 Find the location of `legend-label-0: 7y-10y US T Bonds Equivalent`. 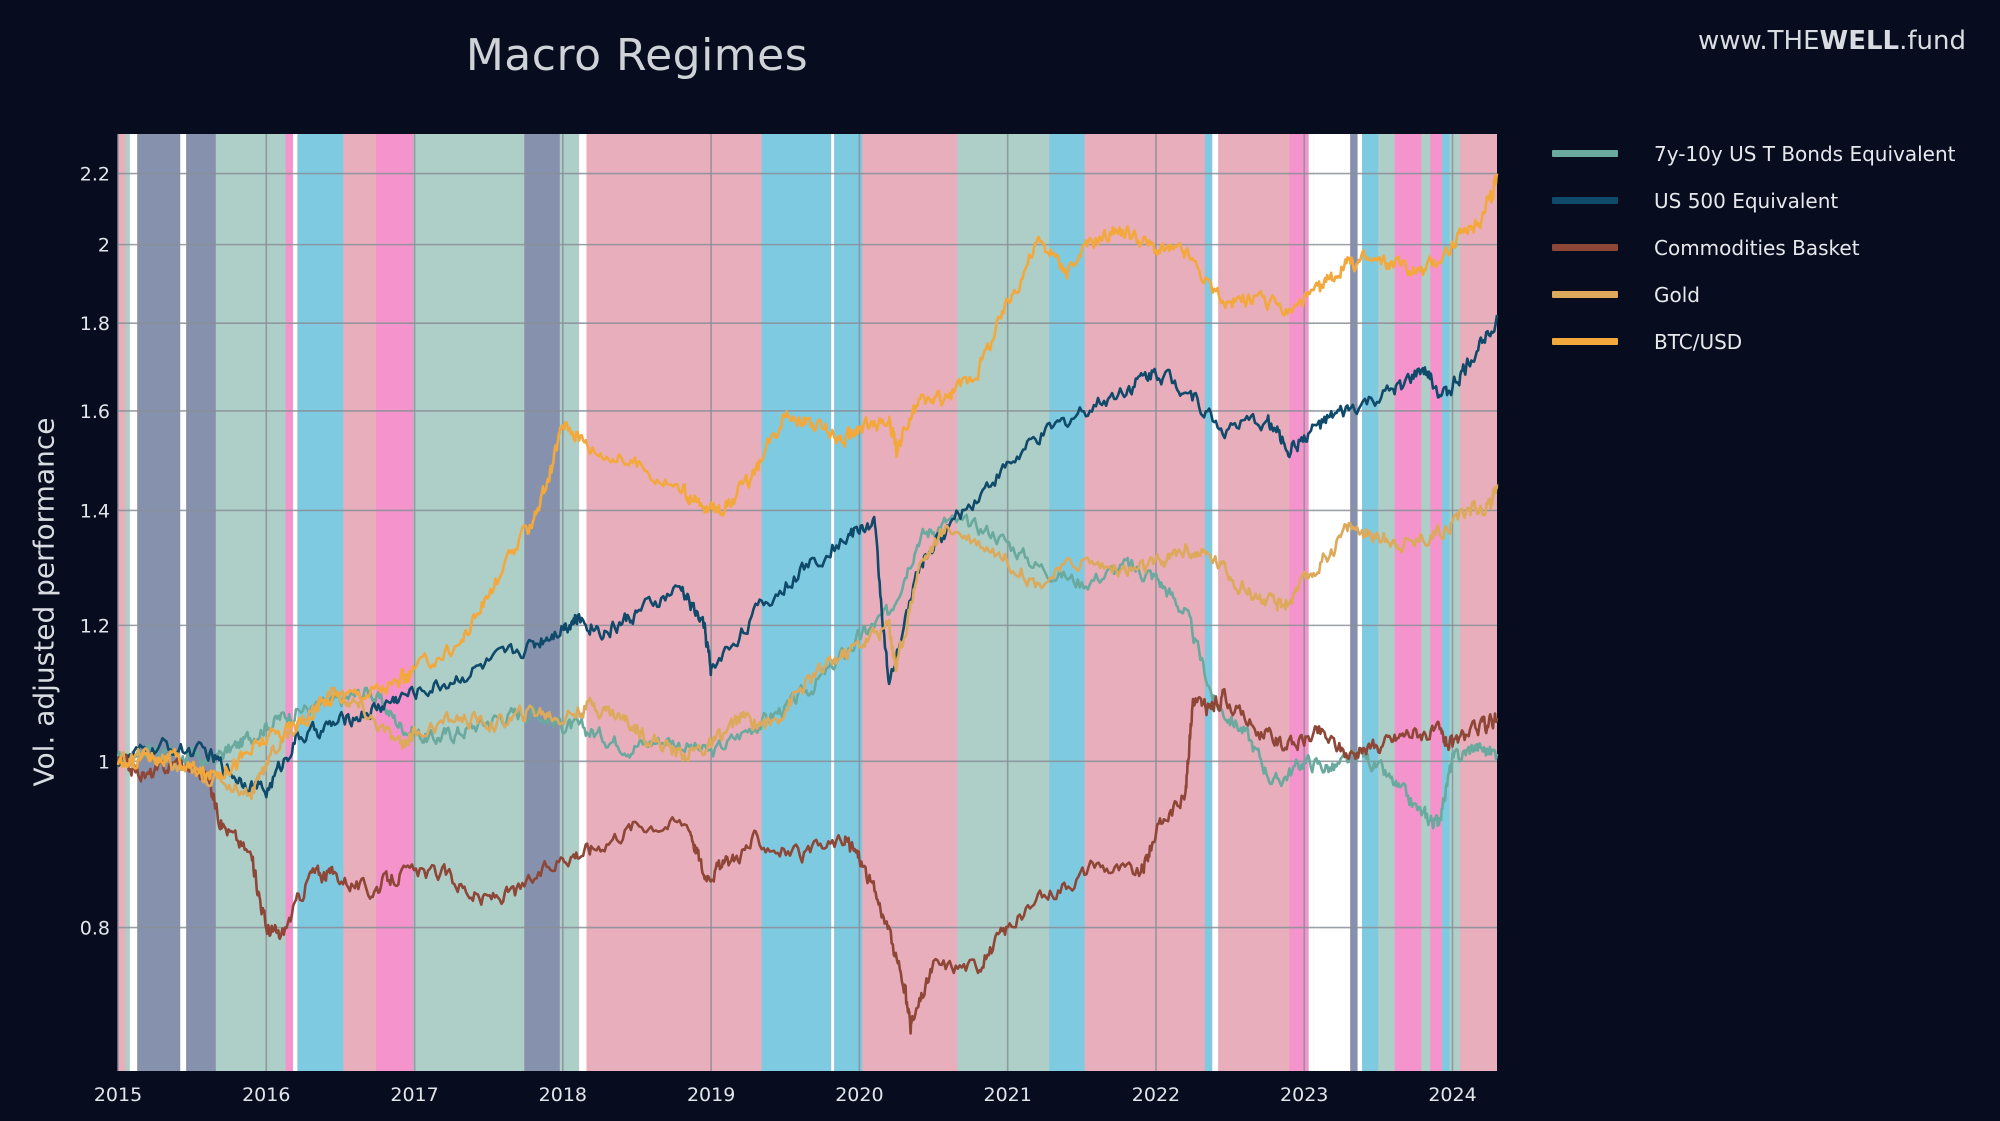

legend-label-0: 7y-10y US T Bonds Equivalent is located at coordinates (1805, 153).